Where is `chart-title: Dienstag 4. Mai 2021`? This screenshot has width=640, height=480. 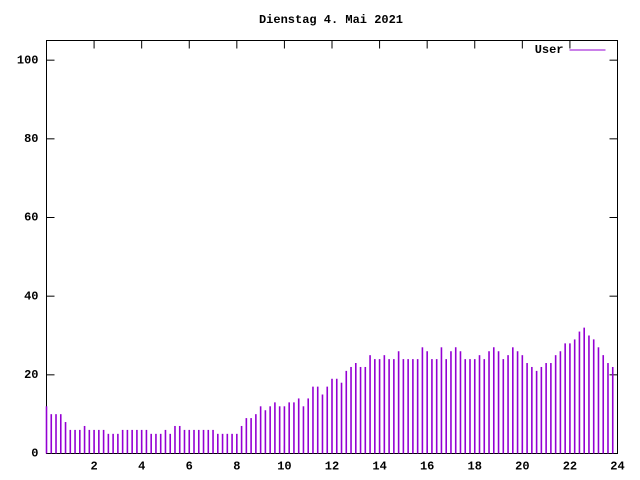
chart-title: Dienstag 4. Mai 2021 is located at coordinates (331, 20).